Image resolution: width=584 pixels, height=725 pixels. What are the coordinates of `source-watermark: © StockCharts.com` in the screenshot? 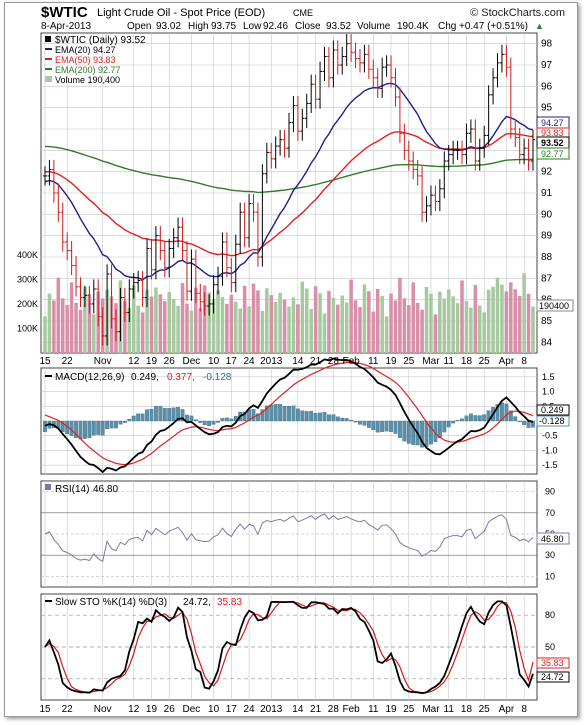 It's located at (517, 13).